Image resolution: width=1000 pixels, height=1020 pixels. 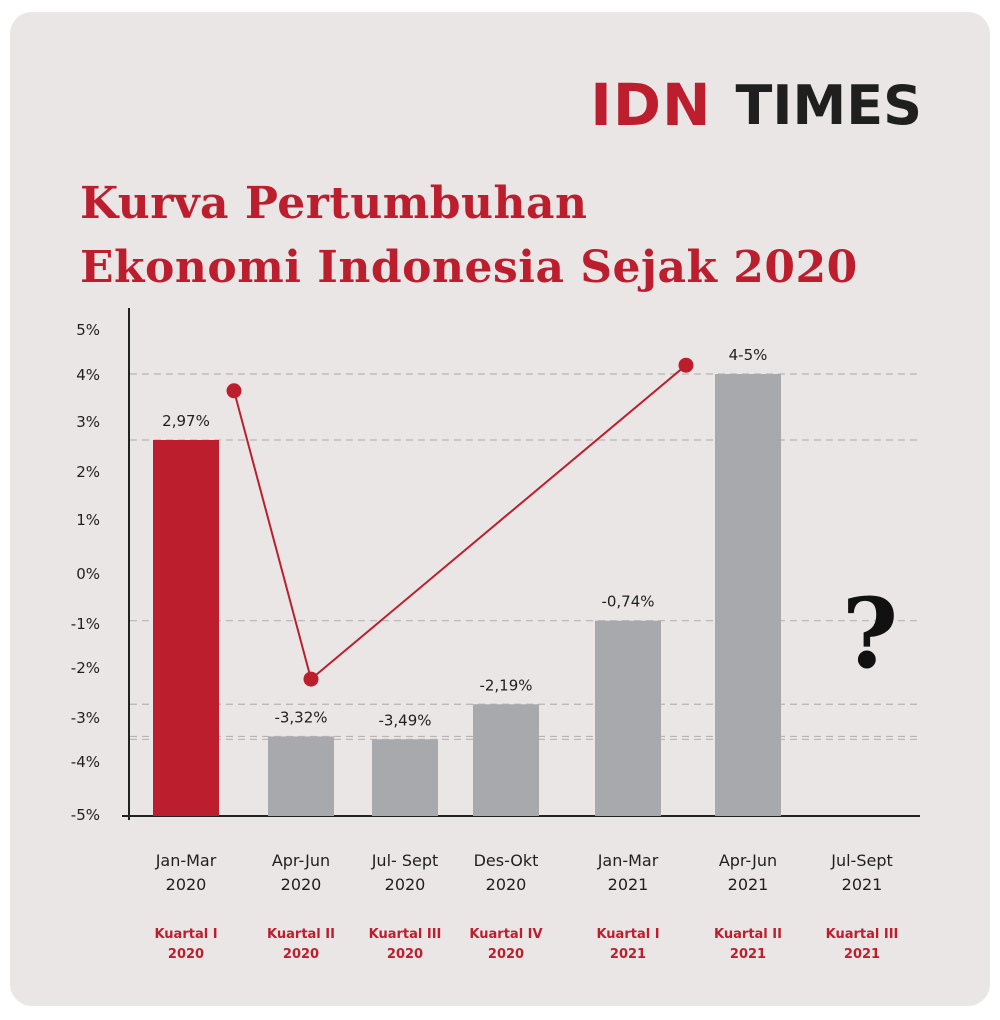 What do you see at coordinates (85, 624) in the screenshot?
I see `y-tick-label: -1%` at bounding box center [85, 624].